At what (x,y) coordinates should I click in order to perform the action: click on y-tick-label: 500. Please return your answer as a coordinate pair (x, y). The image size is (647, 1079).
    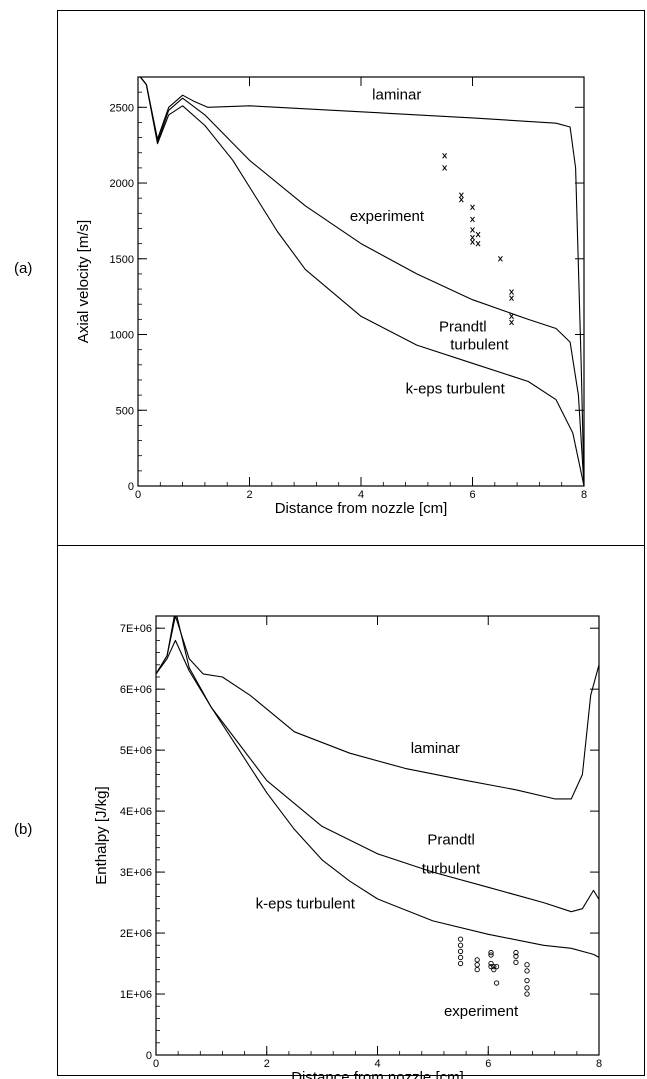
    Looking at the image, I should click on (125, 411).